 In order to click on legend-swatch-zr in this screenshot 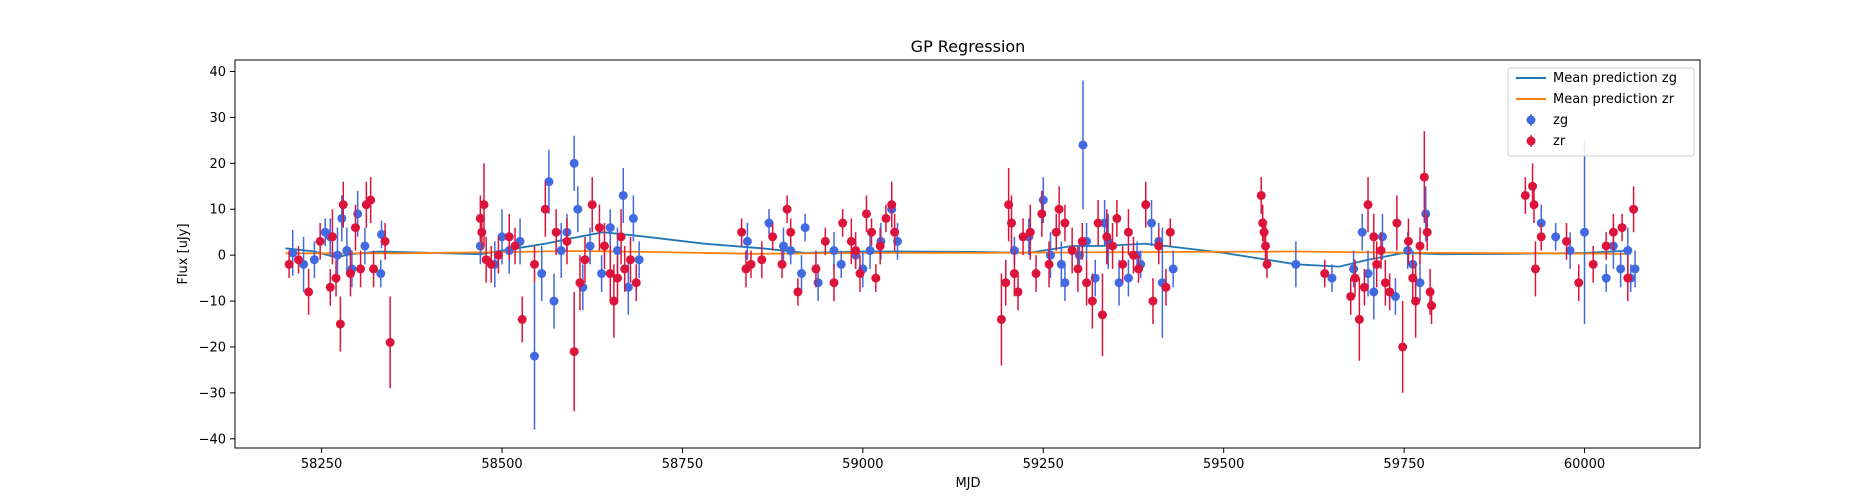, I will do `click(1531, 141)`.